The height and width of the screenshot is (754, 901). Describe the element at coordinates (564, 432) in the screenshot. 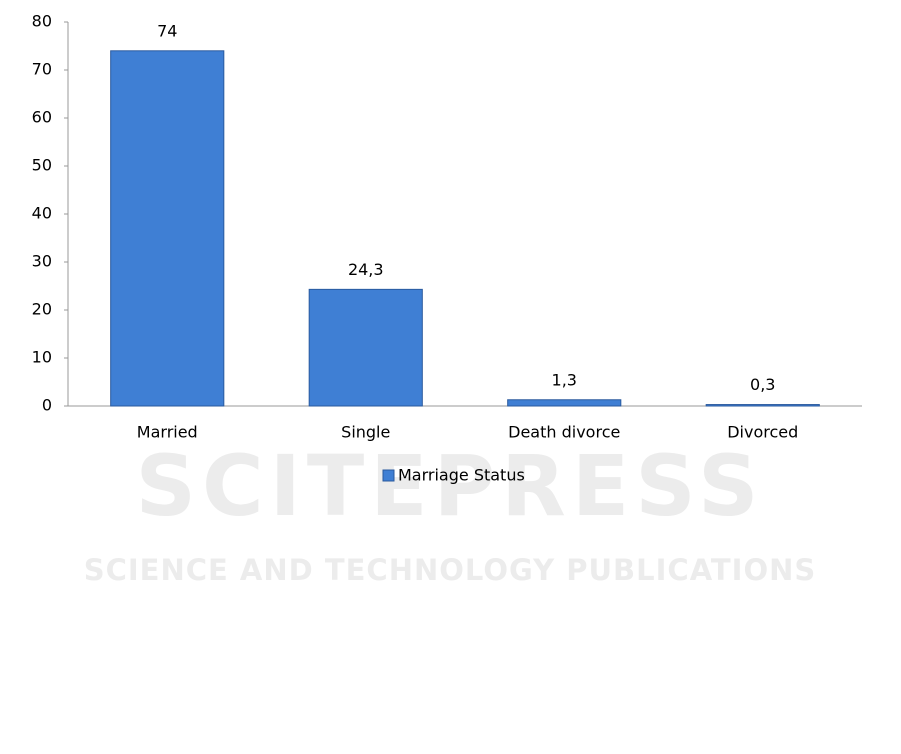

I see `x-tick-label: Death divorce` at that location.